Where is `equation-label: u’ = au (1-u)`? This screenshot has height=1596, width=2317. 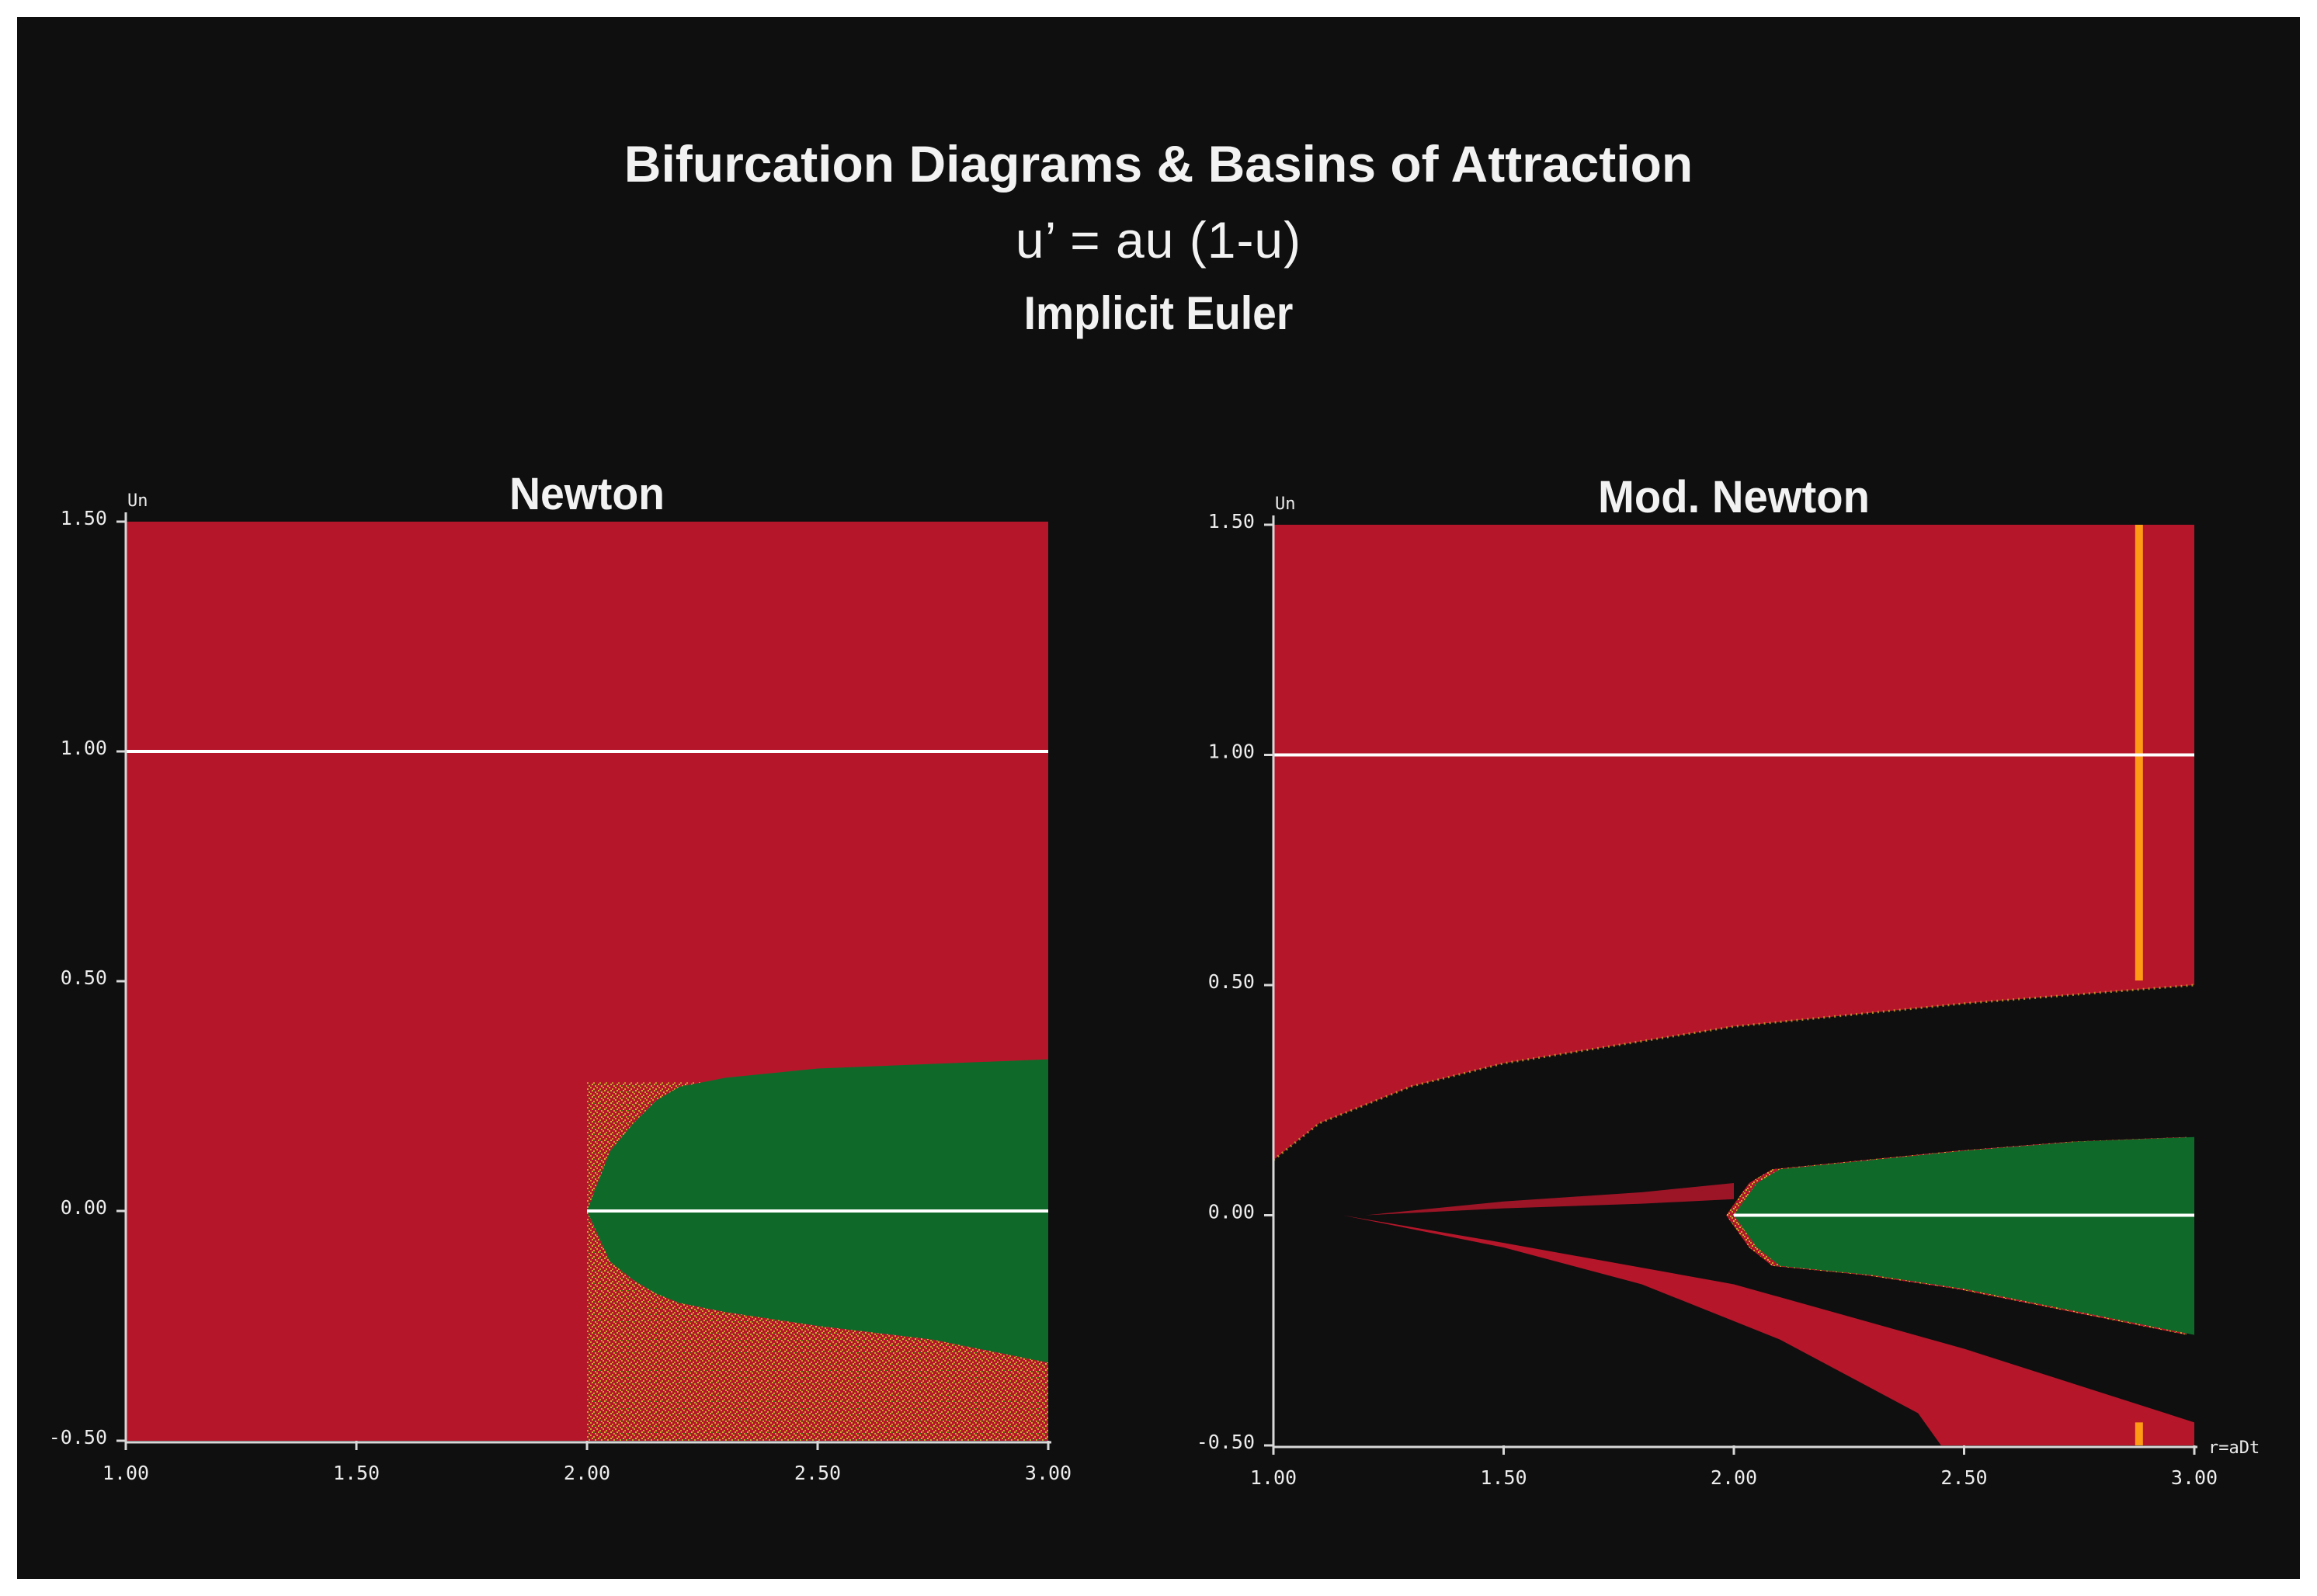
equation-label: u’ = au (1-u) is located at coordinates (1158, 240).